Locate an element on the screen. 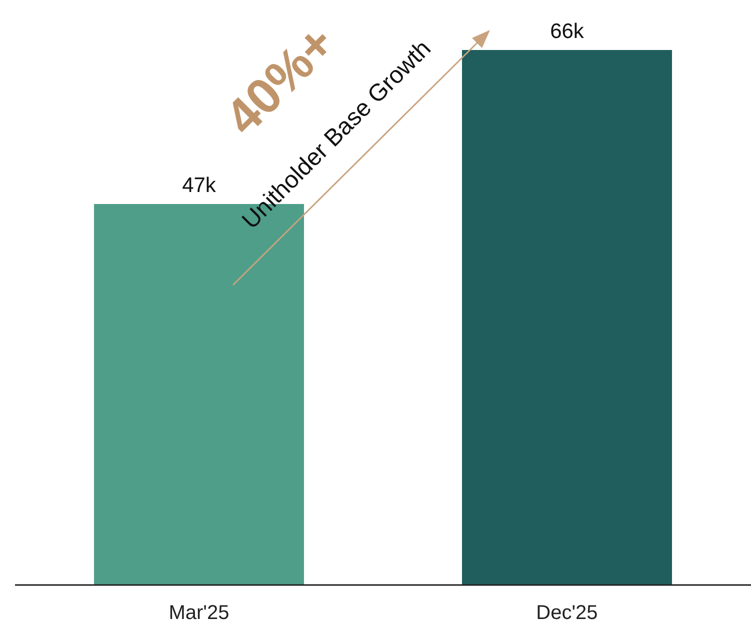  x-tick-label: Dec'25 is located at coordinates (567, 613).